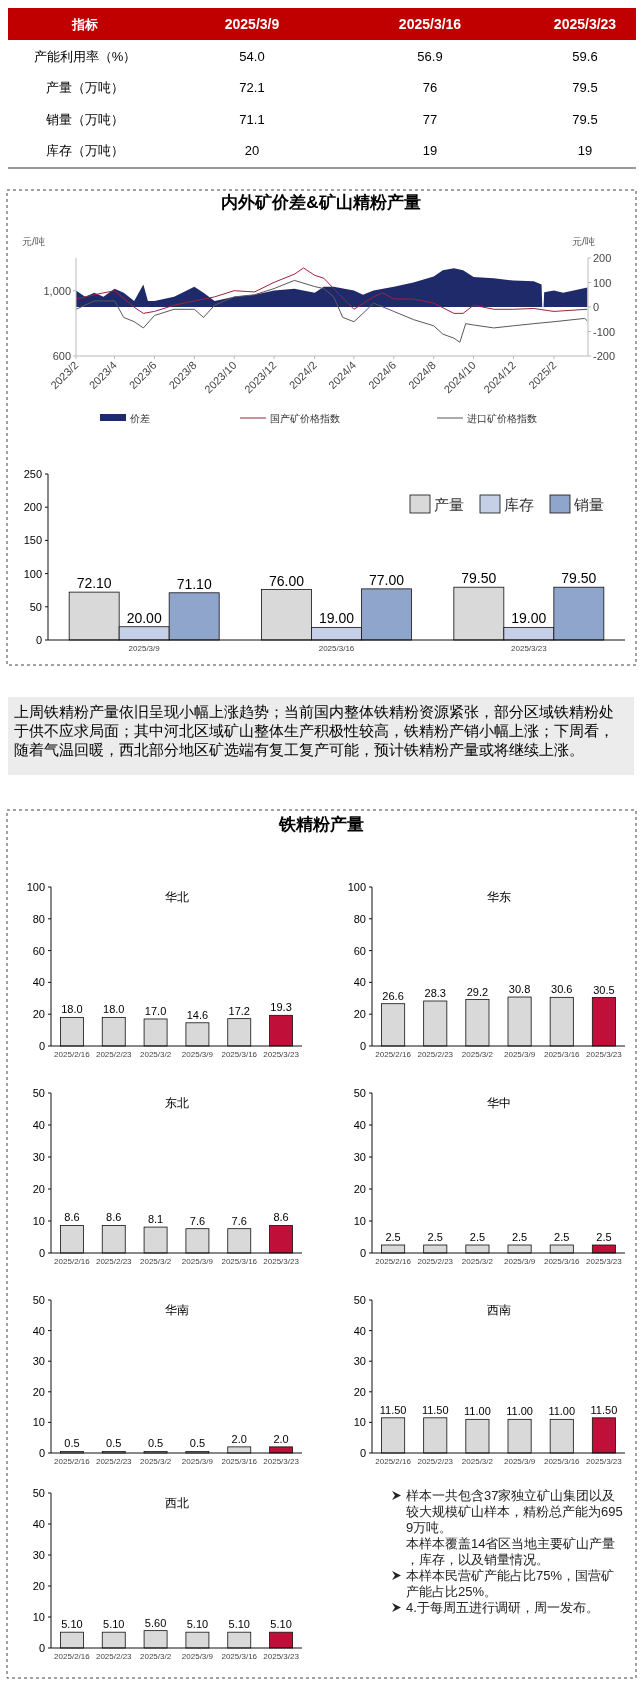  I want to click on chart-title: 东北, so click(176, 1103).